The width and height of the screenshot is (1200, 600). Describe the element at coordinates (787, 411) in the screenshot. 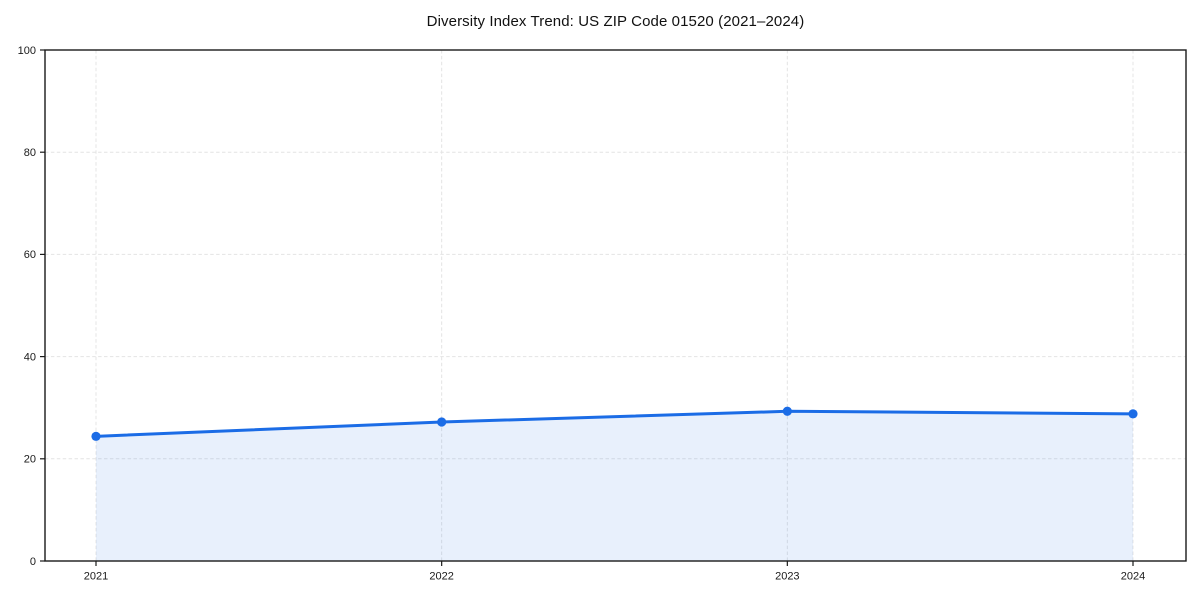

I see `data-point-2023` at that location.